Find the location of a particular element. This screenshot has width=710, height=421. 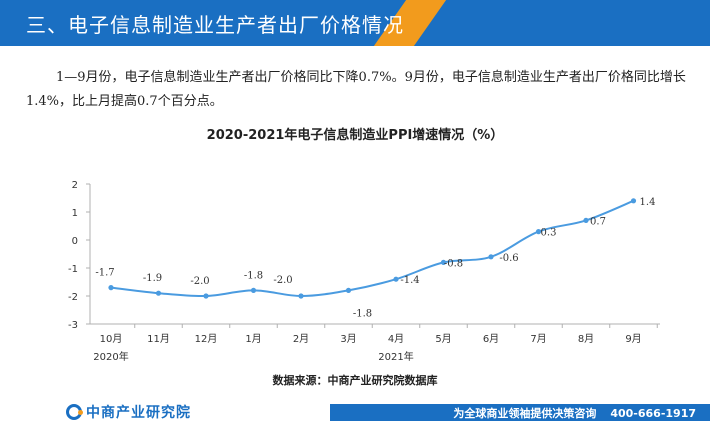

page-title: 三、电子信息制造业生产者出厂价格情况 is located at coordinates (215, 25).